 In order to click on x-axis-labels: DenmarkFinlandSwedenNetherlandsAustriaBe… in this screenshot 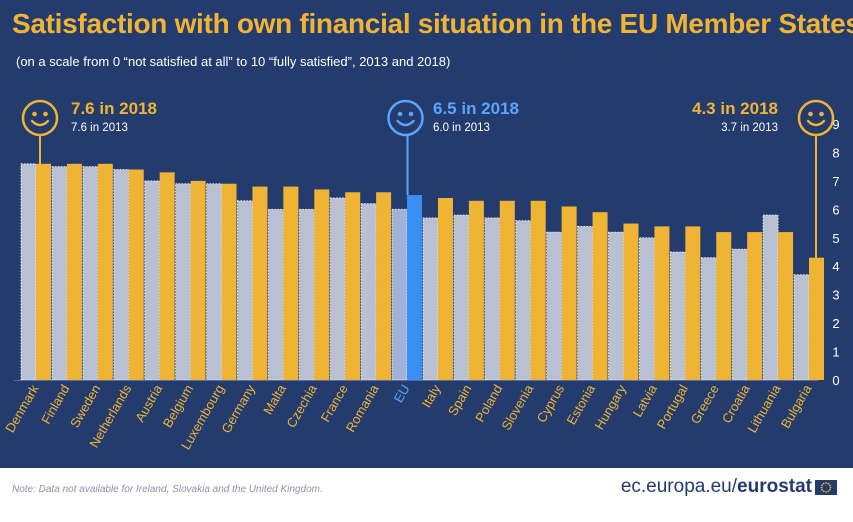, I will do `click(408, 416)`.